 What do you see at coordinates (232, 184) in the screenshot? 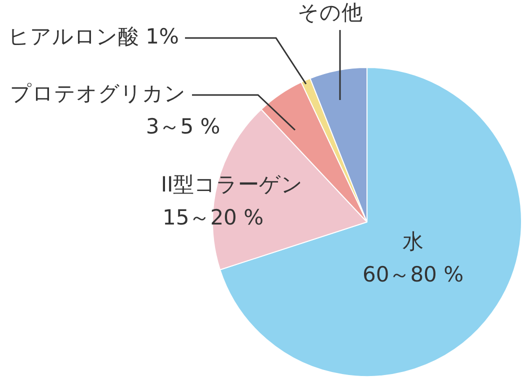
I see `slice-label: II型コラーゲン` at bounding box center [232, 184].